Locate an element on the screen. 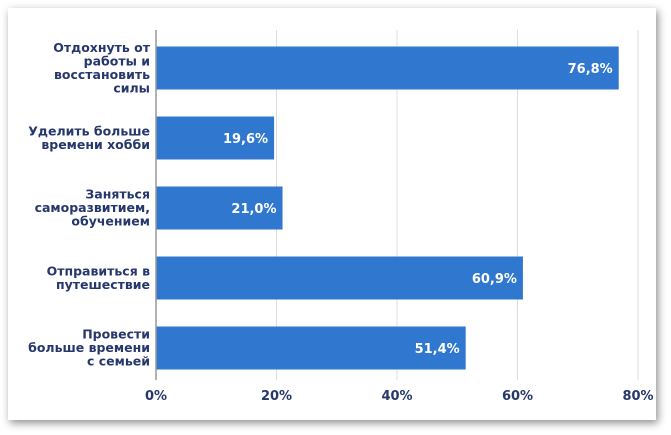 The height and width of the screenshot is (435, 671). x-tick-label: 20% is located at coordinates (276, 396).